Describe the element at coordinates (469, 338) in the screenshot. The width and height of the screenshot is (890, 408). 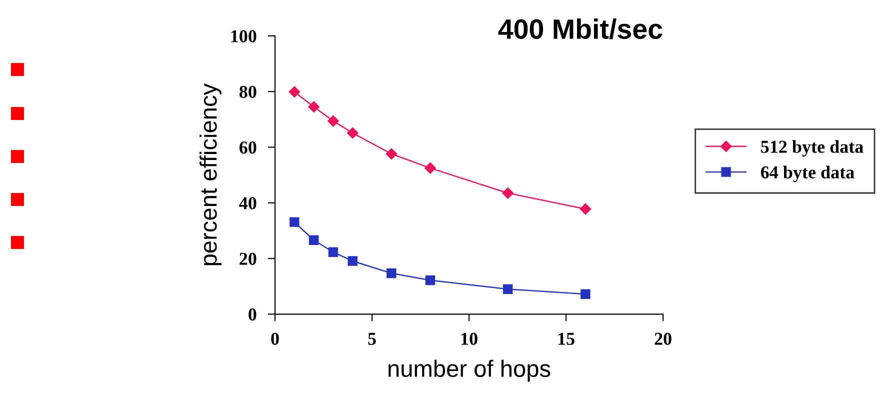
I see `x-tick-label: 10` at that location.